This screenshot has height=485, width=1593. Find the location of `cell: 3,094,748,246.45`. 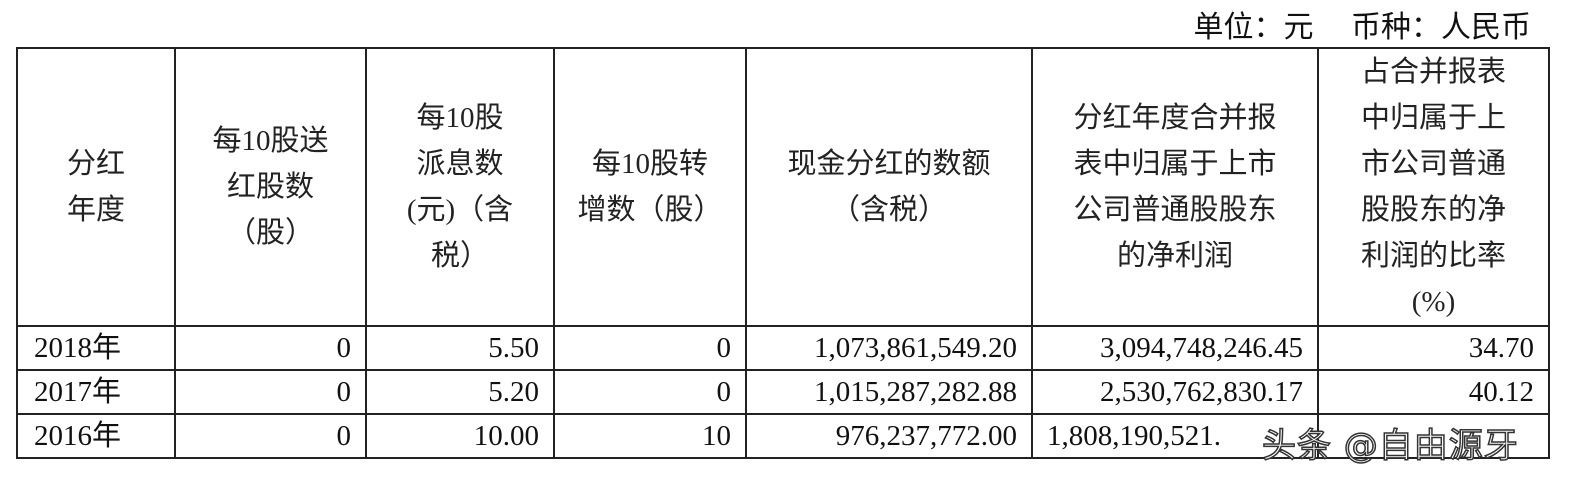

cell: 3,094,748,246.45 is located at coordinates (1175, 348).